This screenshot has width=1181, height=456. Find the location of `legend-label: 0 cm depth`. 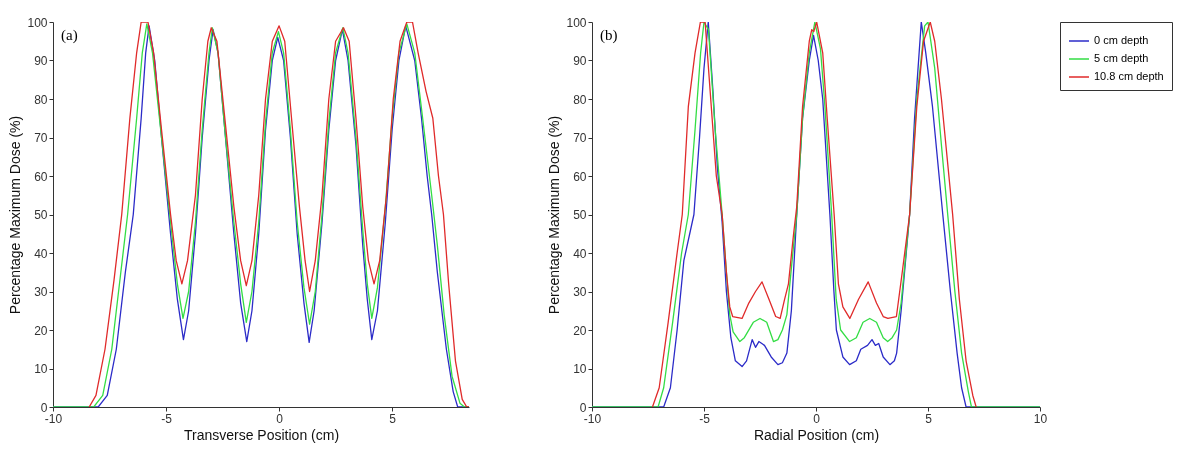

legend-label: 0 cm depth is located at coordinates (1121, 40).